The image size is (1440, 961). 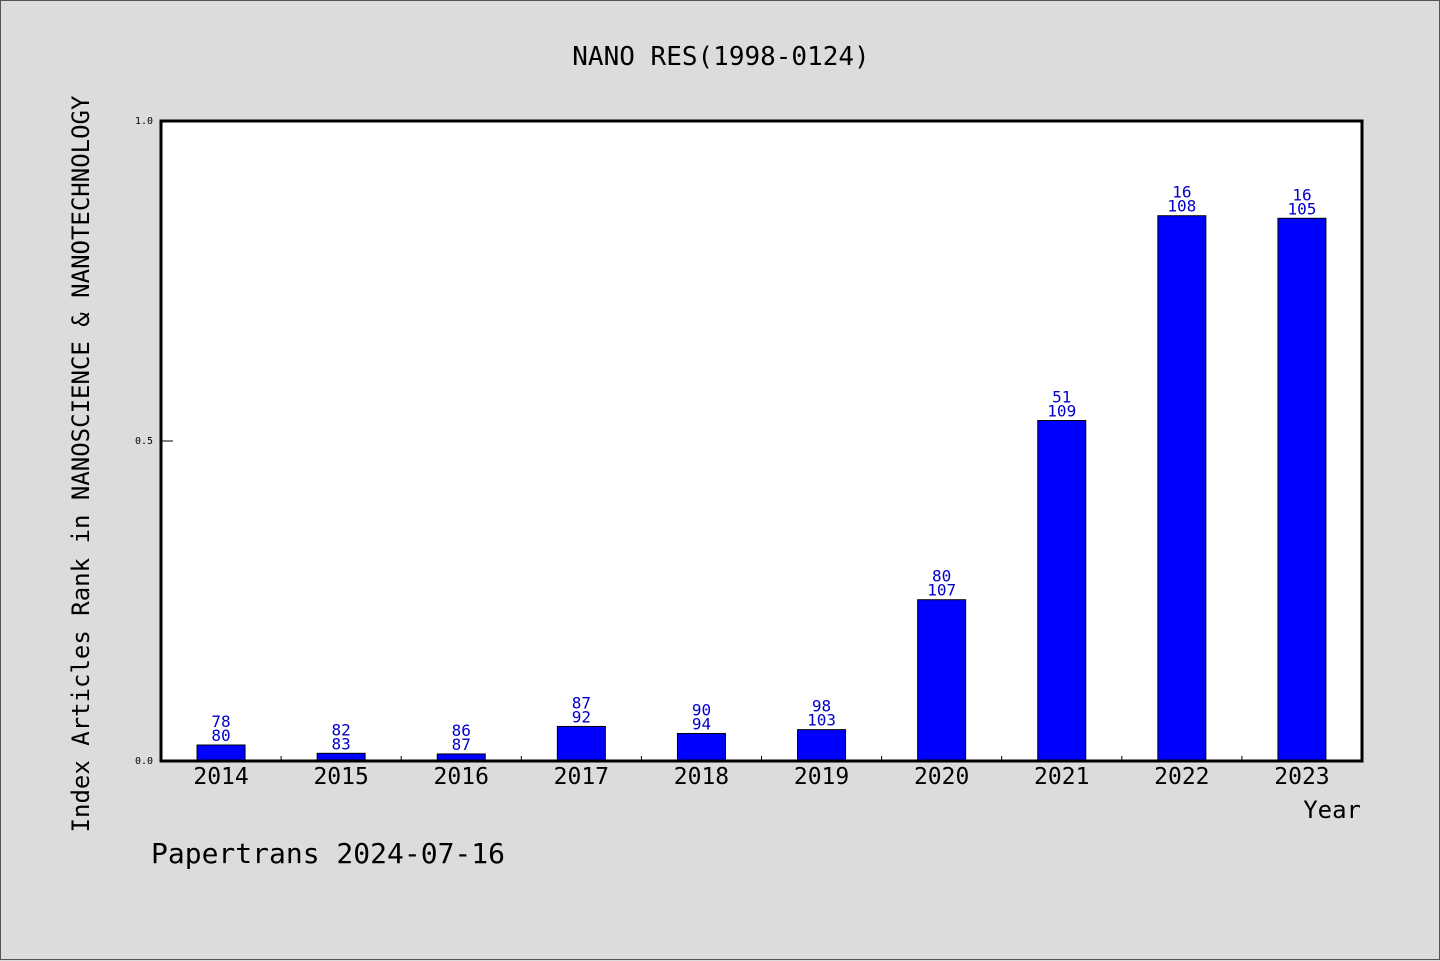 I want to click on x-axis-label: Year, so click(x=1332, y=810).